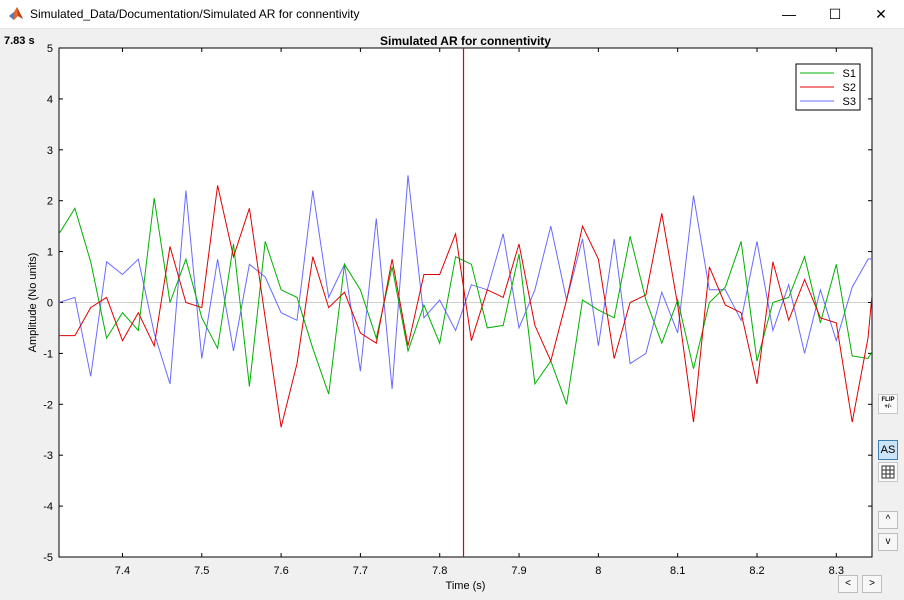 Image resolution: width=904 pixels, height=600 pixels. What do you see at coordinates (48, 558) in the screenshot?
I see `y-tick-label: -5` at bounding box center [48, 558].